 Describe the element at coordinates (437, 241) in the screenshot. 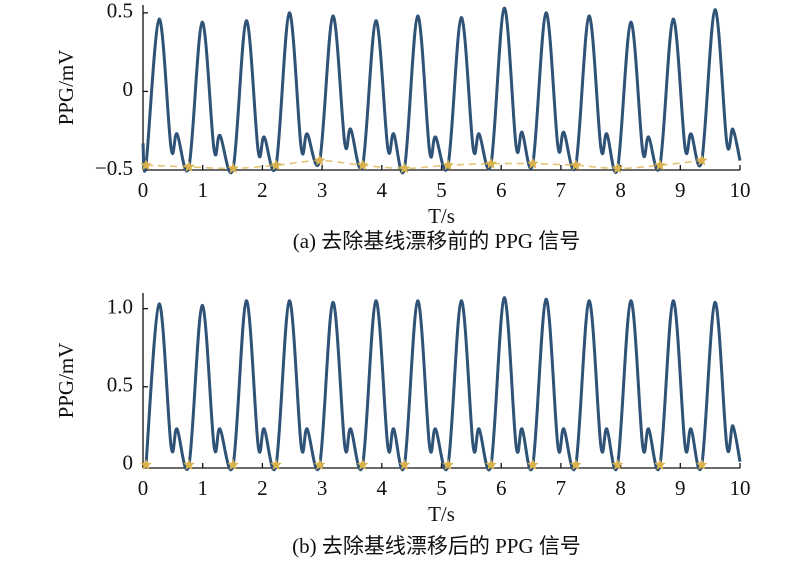

I see `caption: (a) 去除基线漂移前的 PPG 信号` at that location.